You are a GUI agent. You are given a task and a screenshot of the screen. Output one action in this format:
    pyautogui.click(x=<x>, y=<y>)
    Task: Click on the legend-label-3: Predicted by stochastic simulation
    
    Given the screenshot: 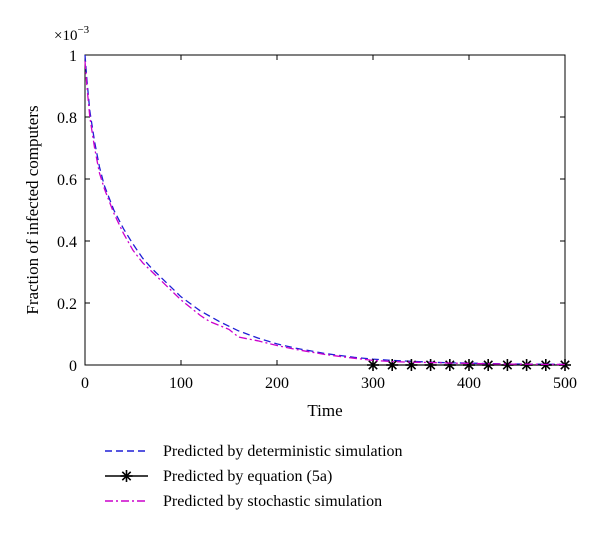 What is the action you would take?
    pyautogui.click(x=272, y=501)
    